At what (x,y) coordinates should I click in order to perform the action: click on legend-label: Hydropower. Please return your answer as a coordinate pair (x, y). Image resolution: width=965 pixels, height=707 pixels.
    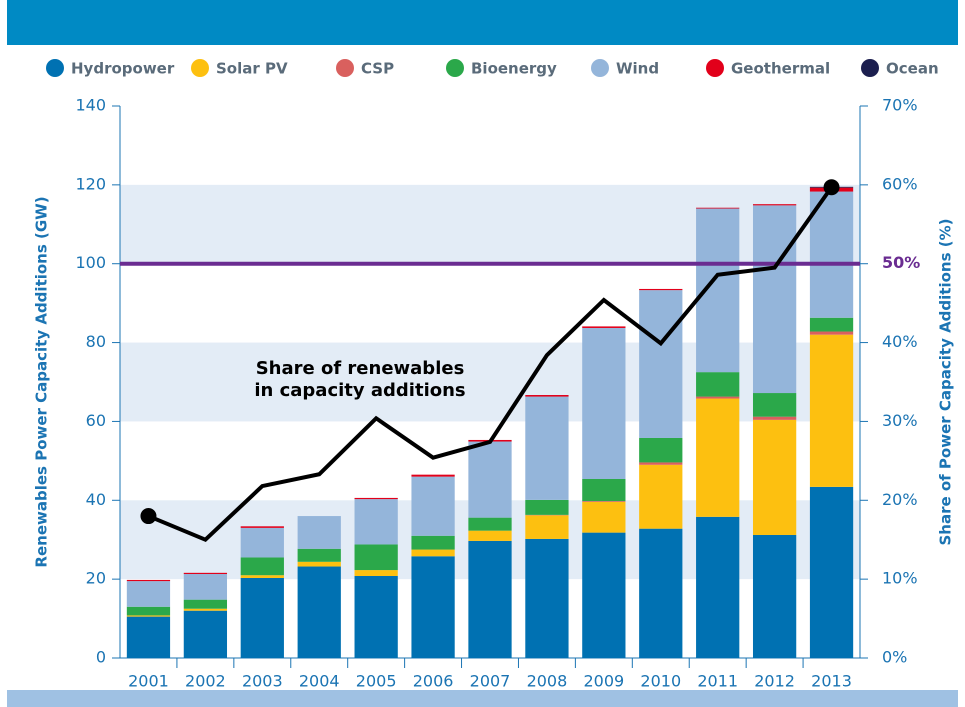
    Looking at the image, I should click on (123, 69).